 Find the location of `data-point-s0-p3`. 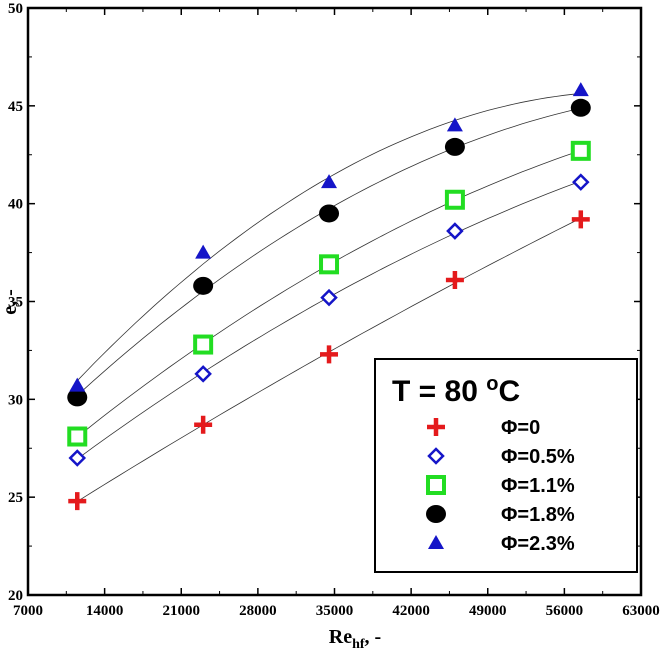

data-point-s0-p3 is located at coordinates (454, 279).